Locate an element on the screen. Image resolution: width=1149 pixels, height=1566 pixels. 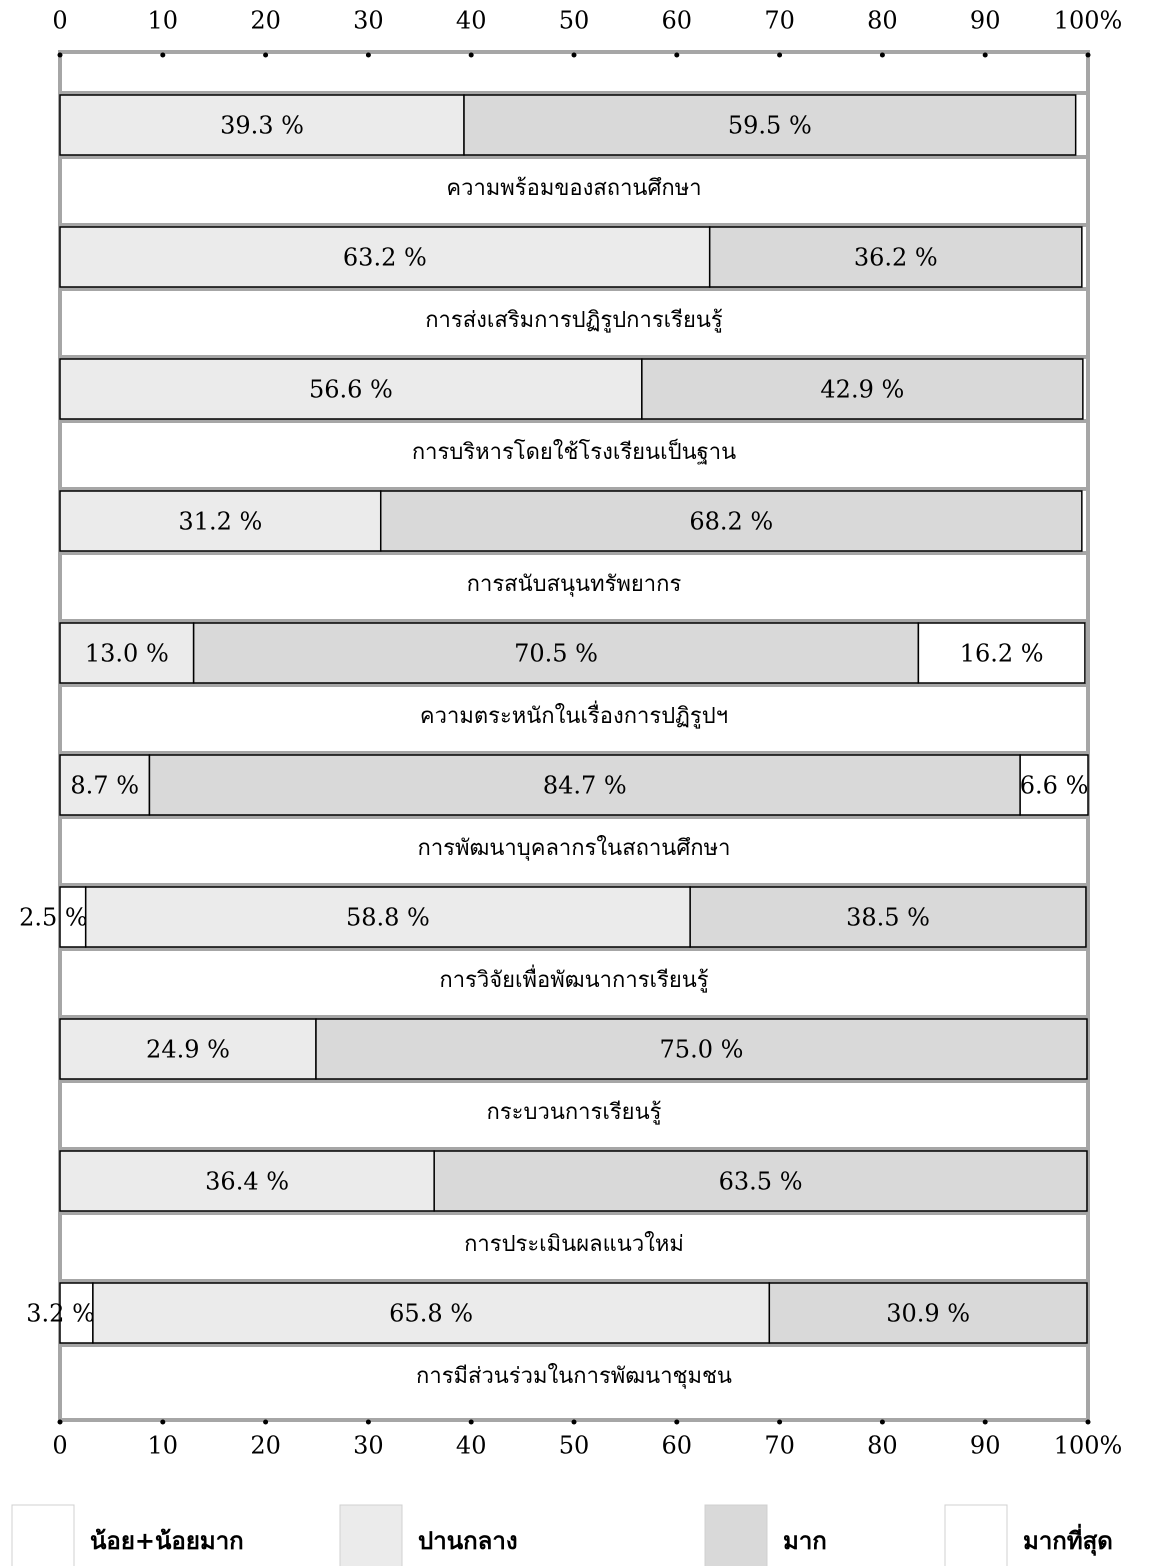
value-label: 65.8 % is located at coordinates (431, 1314).